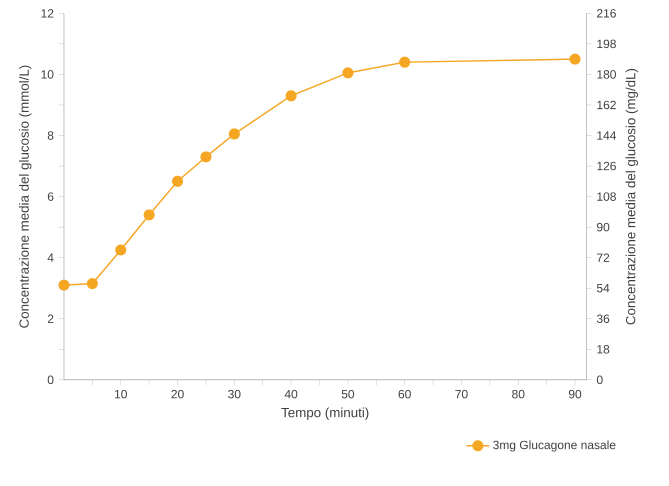 The height and width of the screenshot is (486, 669). Describe the element at coordinates (121, 394) in the screenshot. I see `x-tick-label: 10` at that location.